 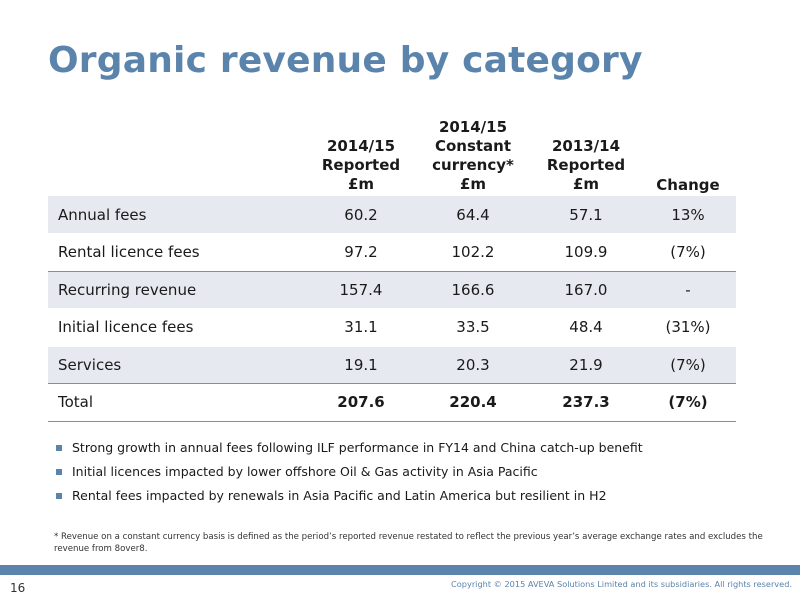 What do you see at coordinates (361, 290) in the screenshot?
I see `cell-value: 157.4` at bounding box center [361, 290].